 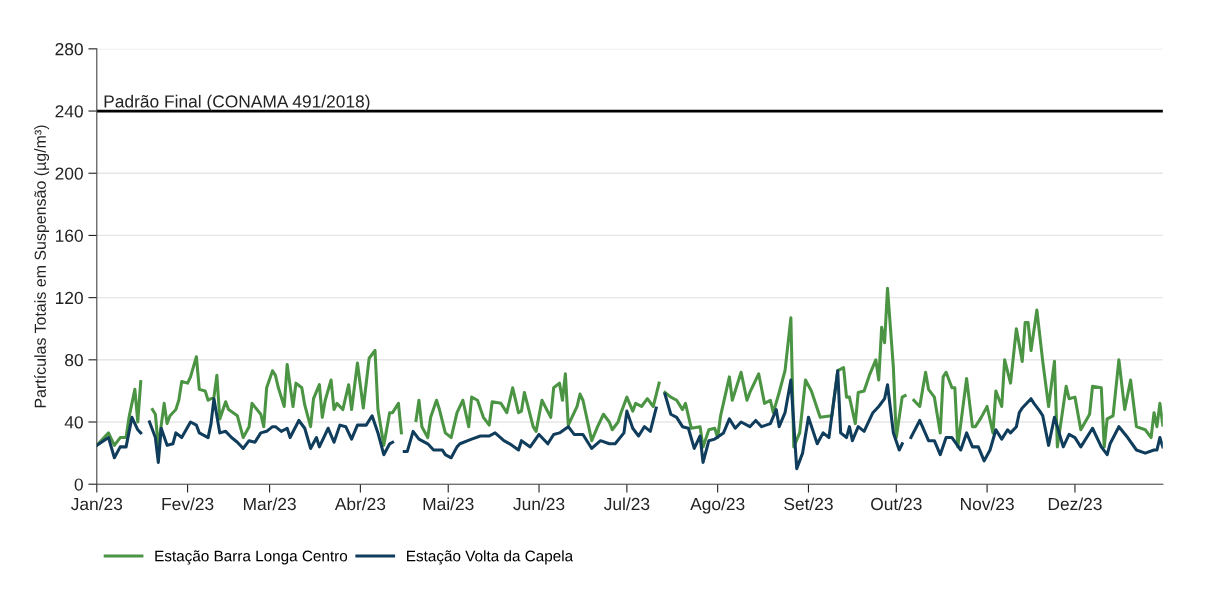 I want to click on y-tick-label: 120, so click(x=69, y=298).